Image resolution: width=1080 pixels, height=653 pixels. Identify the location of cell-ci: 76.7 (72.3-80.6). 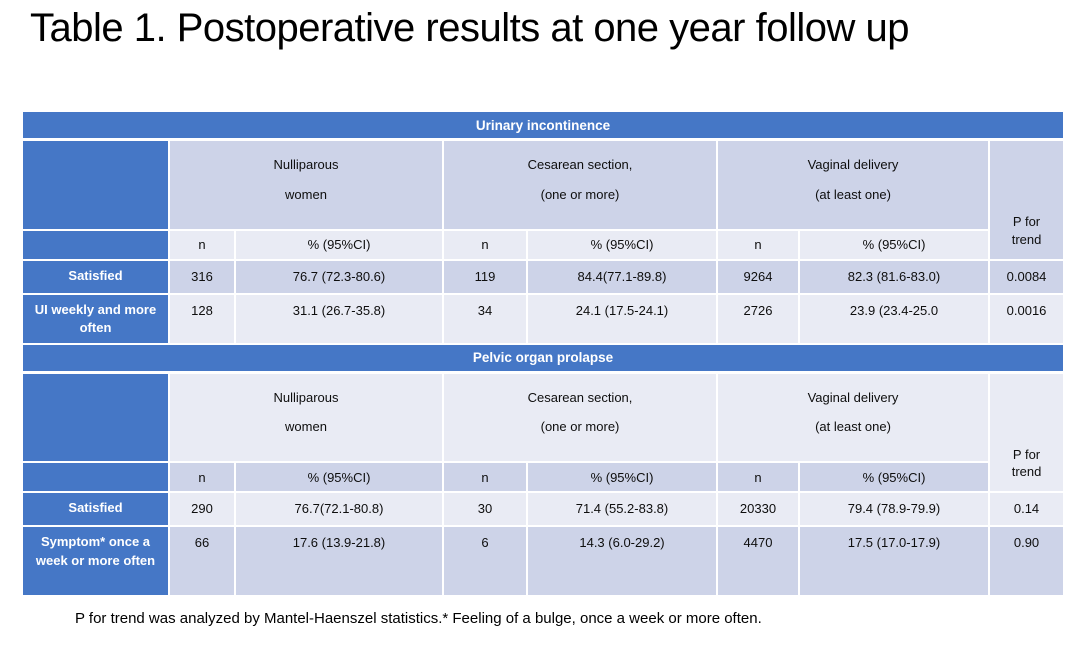
(339, 276).